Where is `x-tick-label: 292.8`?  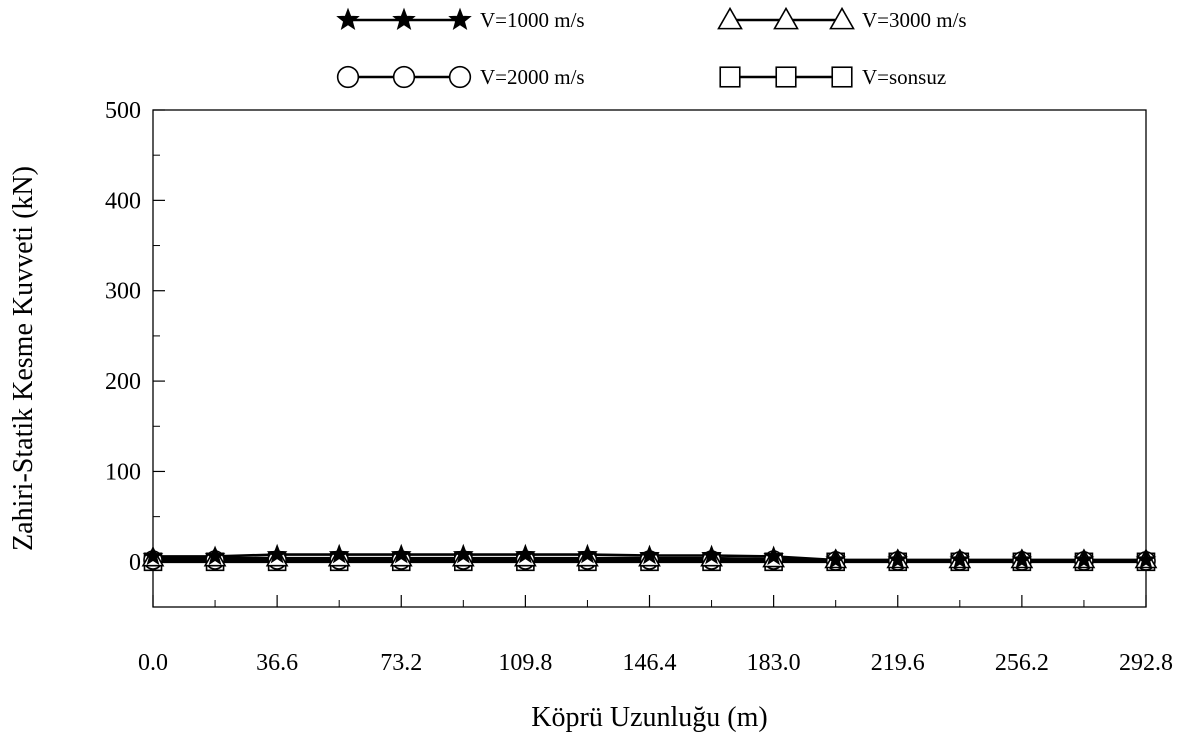
x-tick-label: 292.8 is located at coordinates (1146, 663).